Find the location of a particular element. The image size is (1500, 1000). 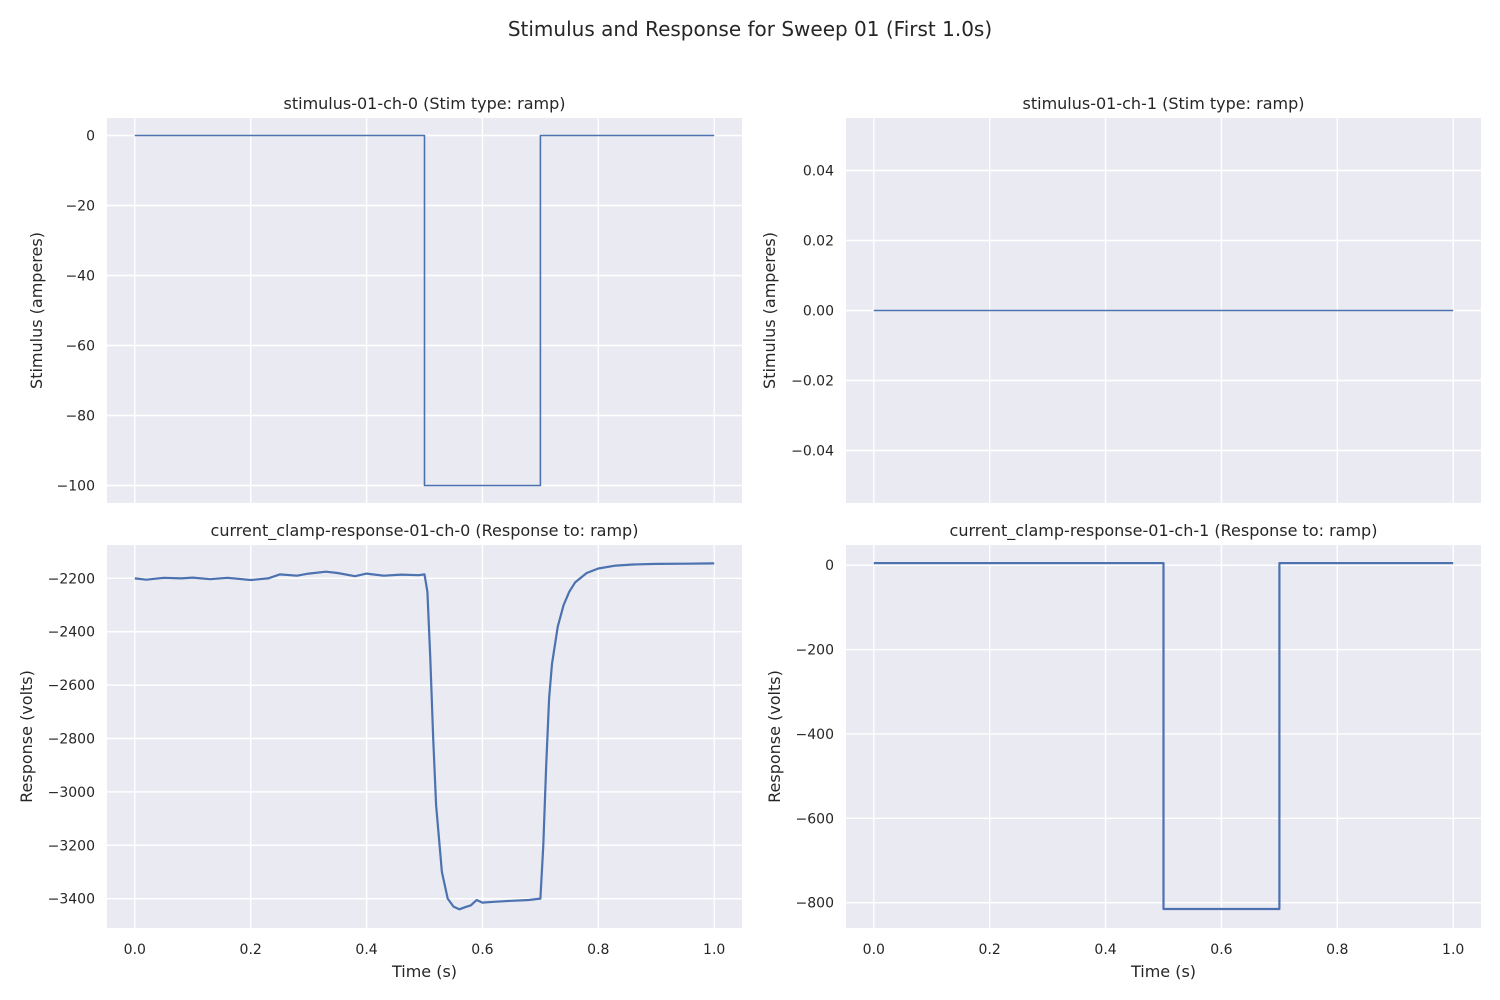

y-tick-label: −60 is located at coordinates (80, 347).